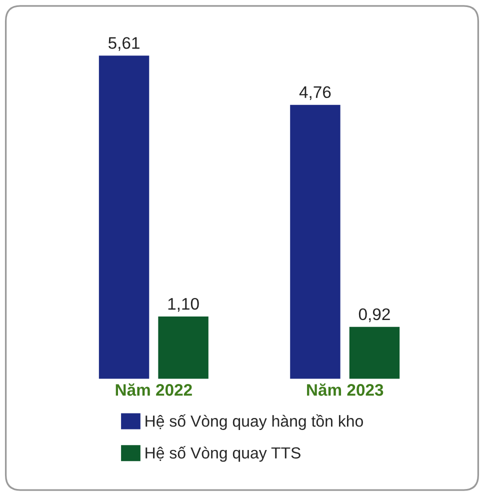 Image resolution: width=484 pixels, height=496 pixels. Describe the element at coordinates (345, 389) in the screenshot. I see `x-tick-label: Năm 2023` at that location.